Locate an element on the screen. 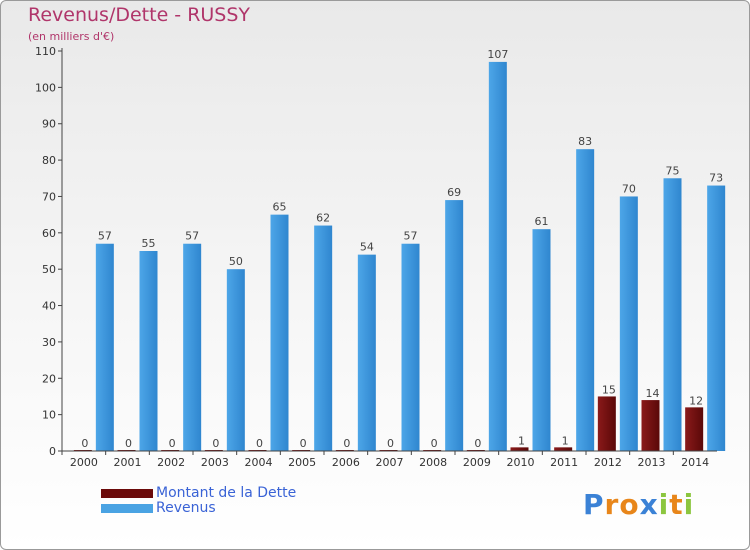  y-tick-label: 20 is located at coordinates (49, 378).